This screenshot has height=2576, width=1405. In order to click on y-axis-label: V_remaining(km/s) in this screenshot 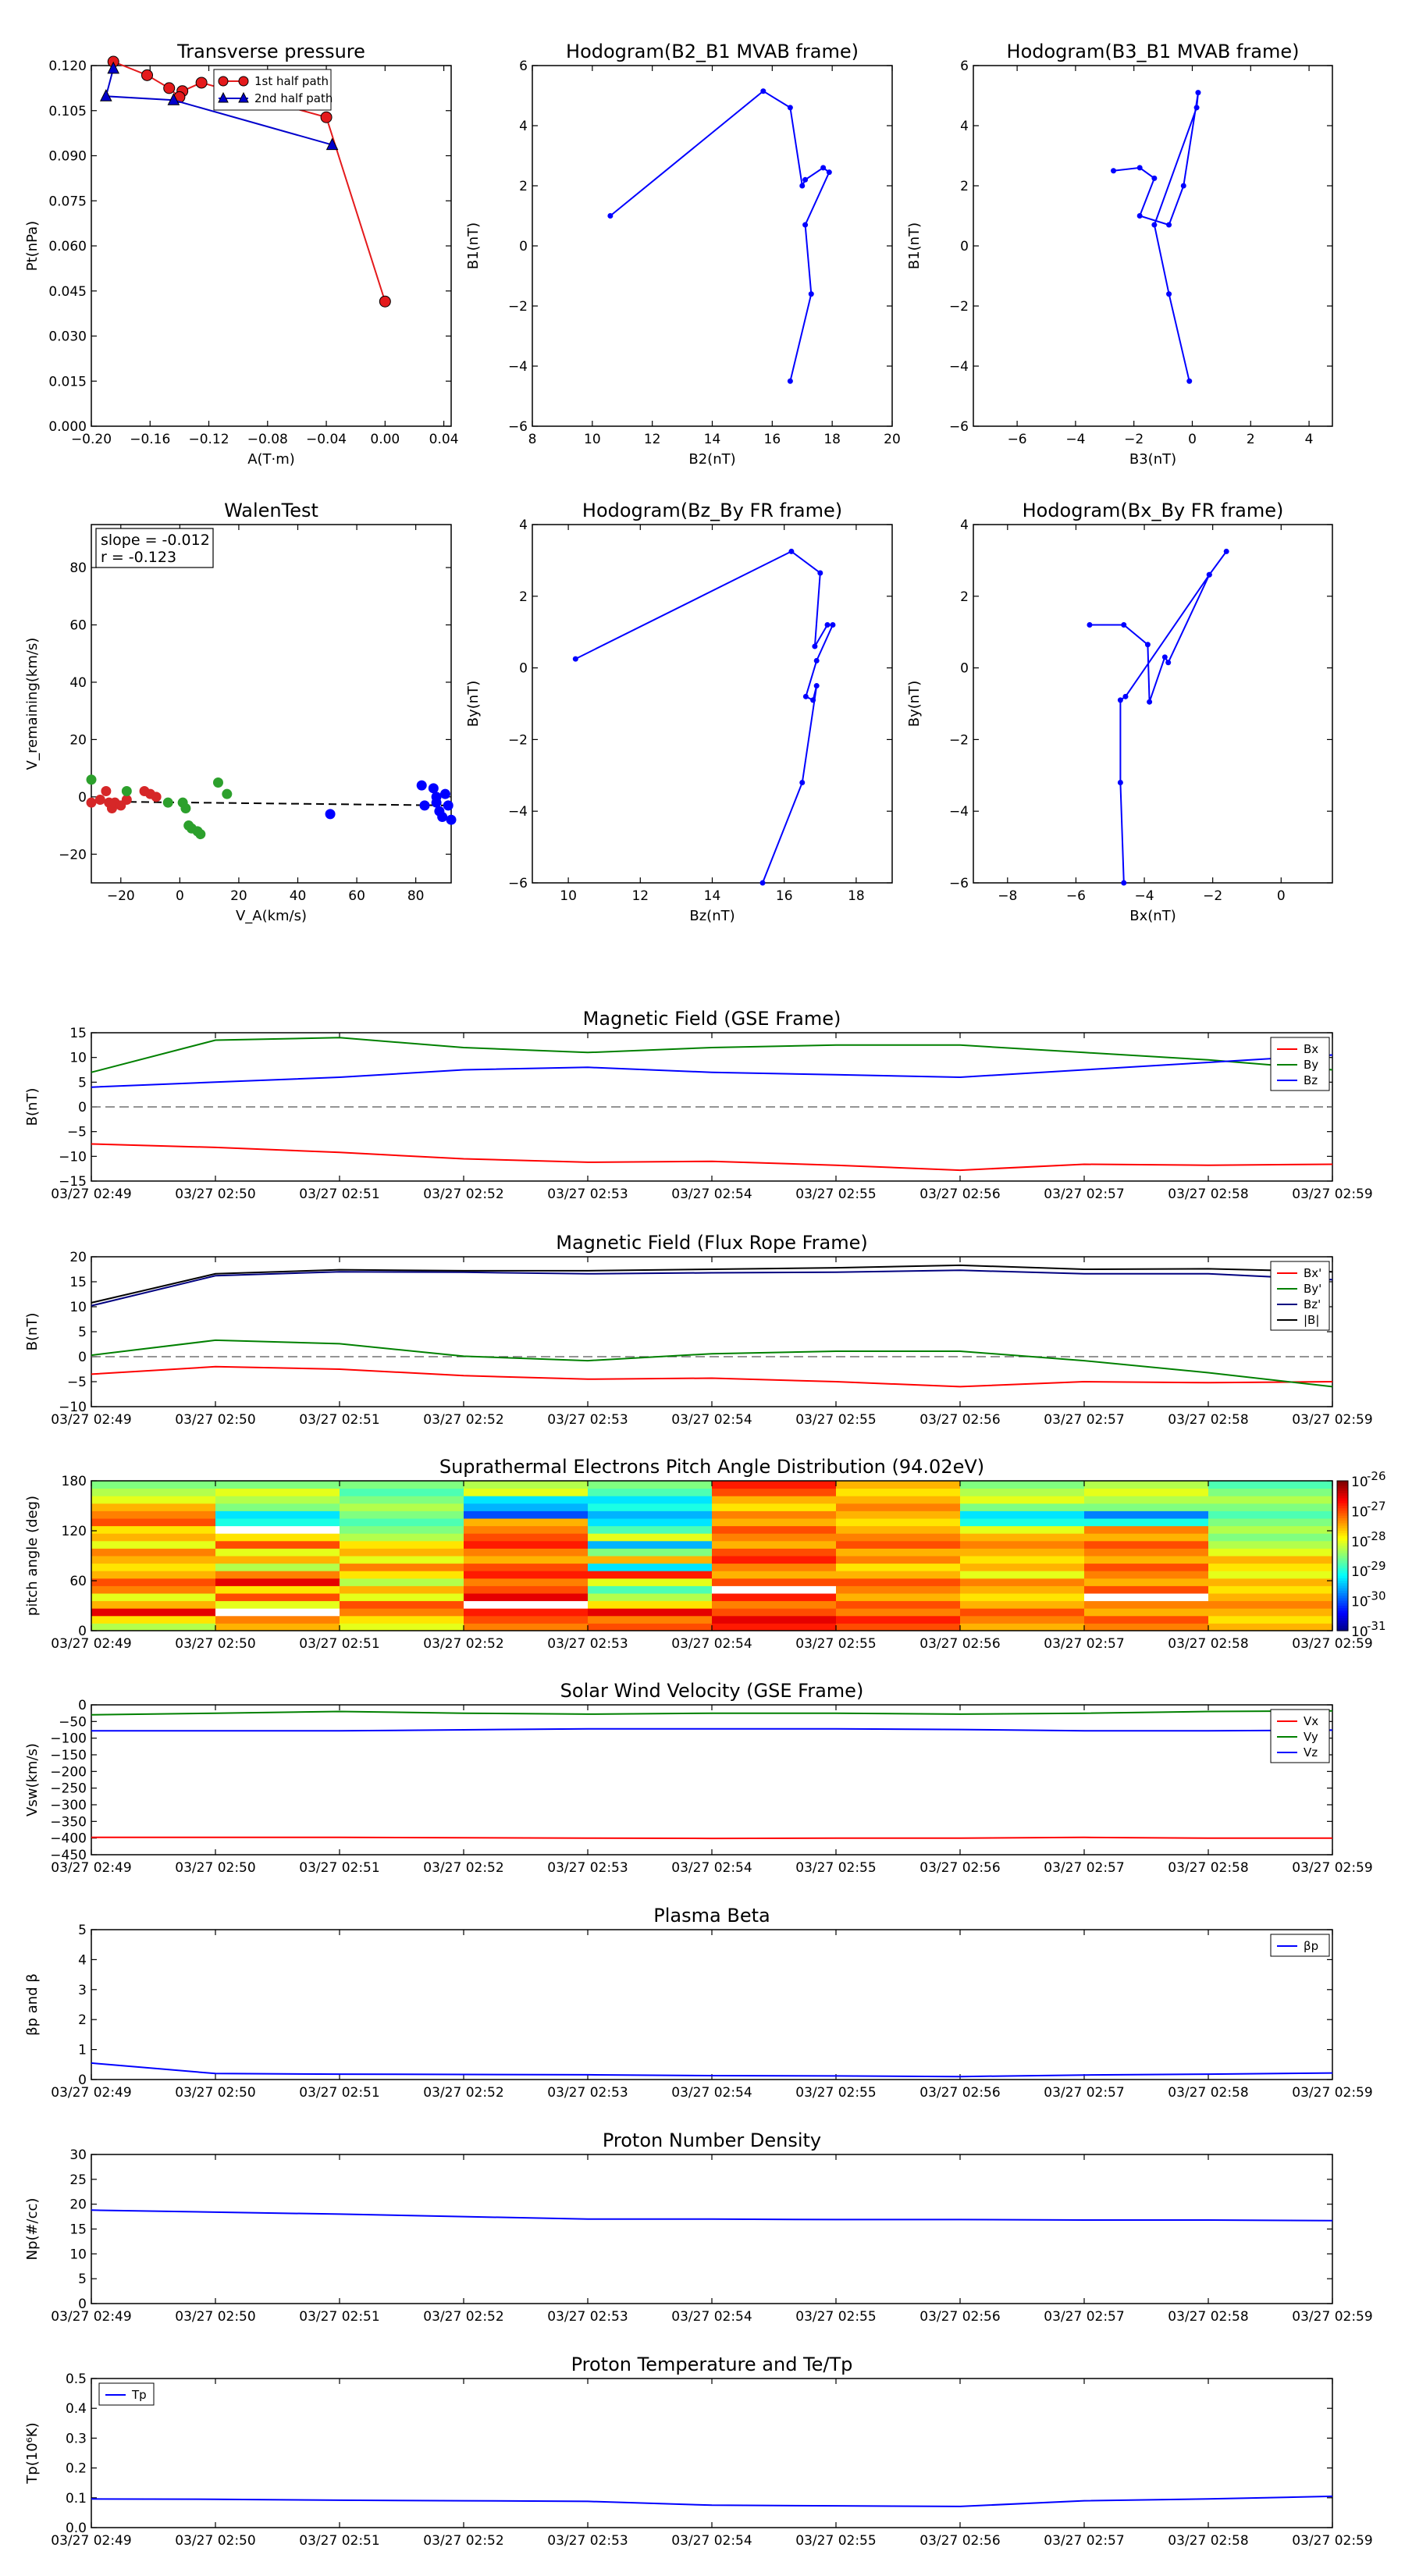, I will do `click(32, 704)`.